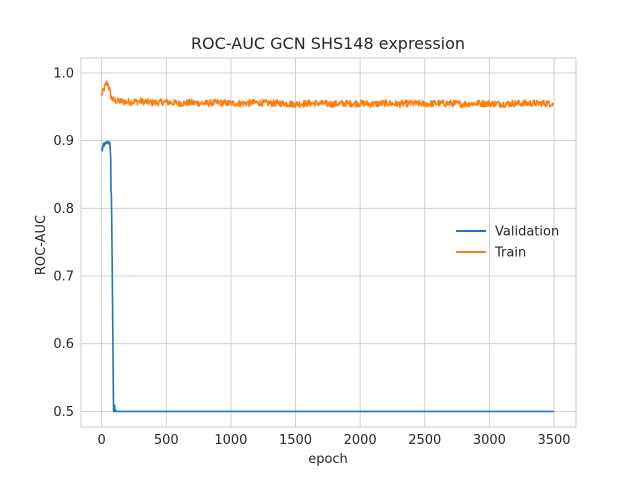  I want to click on legend-label-train: Train, so click(510, 253).